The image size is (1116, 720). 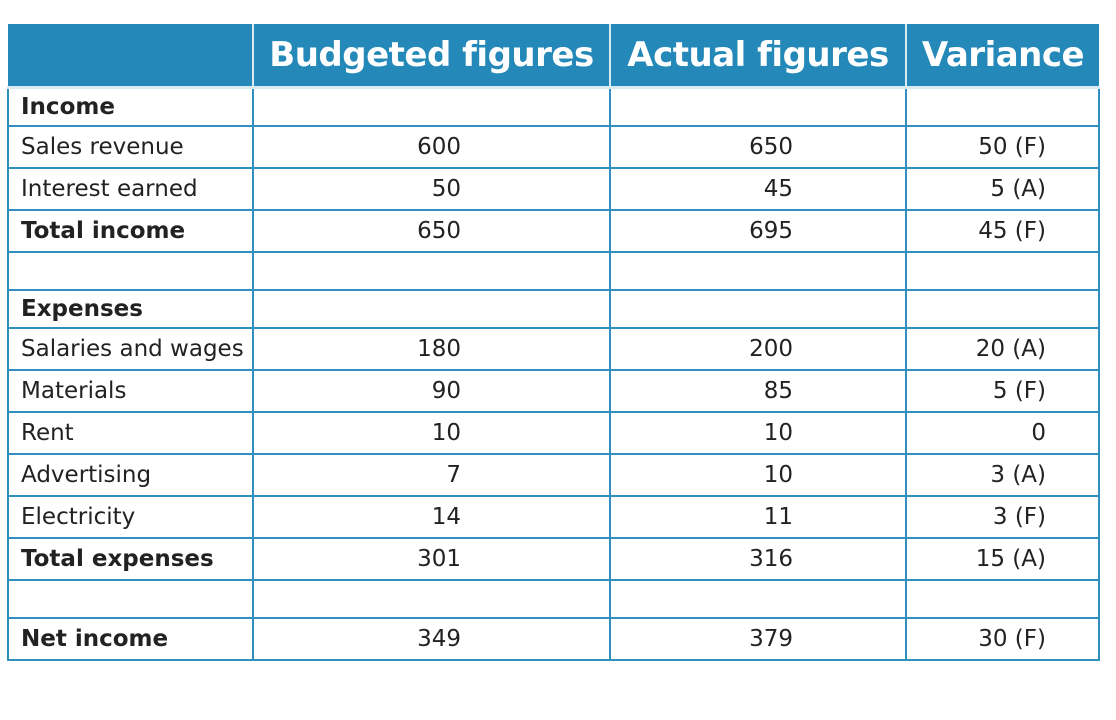 What do you see at coordinates (758, 390) in the screenshot?
I see `actual-value-cell: 85` at bounding box center [758, 390].